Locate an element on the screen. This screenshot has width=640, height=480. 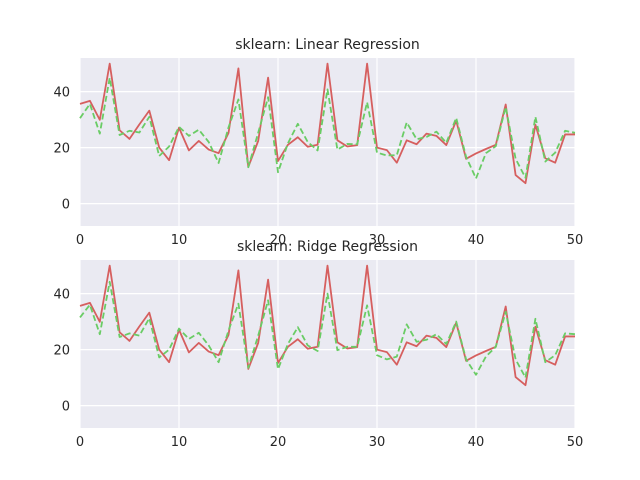
chart-title: sklearn: Linear Regression is located at coordinates (327, 45).